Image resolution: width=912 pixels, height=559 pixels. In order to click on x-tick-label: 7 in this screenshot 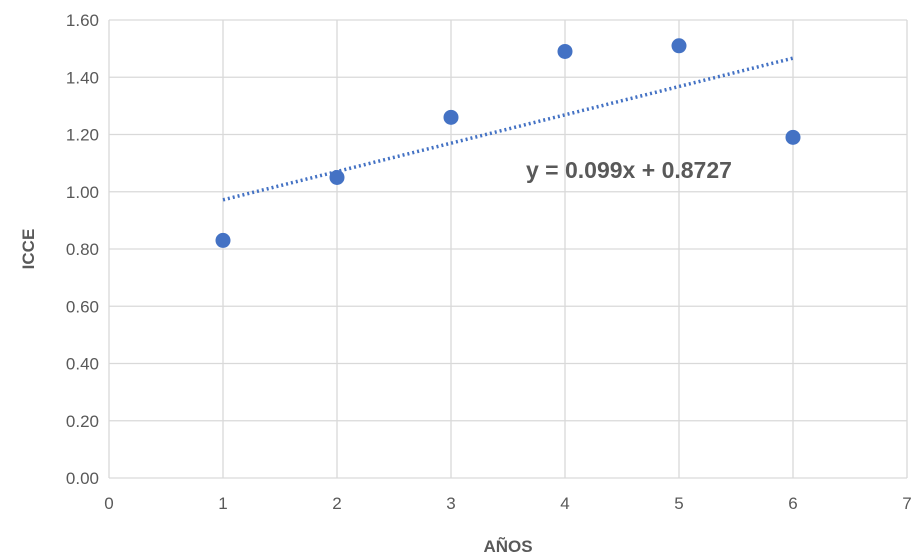, I will do `click(906, 503)`.